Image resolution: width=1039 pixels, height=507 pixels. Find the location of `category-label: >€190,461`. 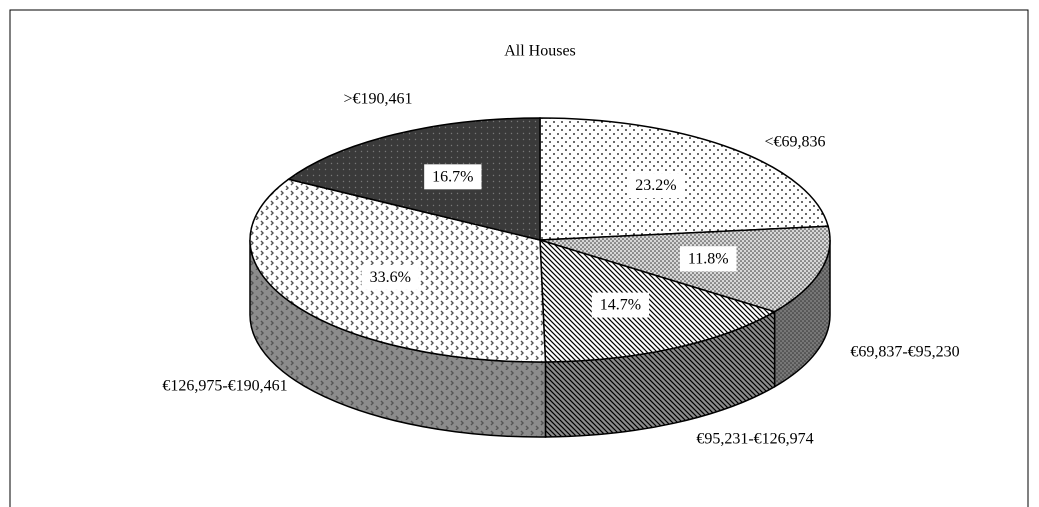

category-label: >€190,461 is located at coordinates (377, 99).